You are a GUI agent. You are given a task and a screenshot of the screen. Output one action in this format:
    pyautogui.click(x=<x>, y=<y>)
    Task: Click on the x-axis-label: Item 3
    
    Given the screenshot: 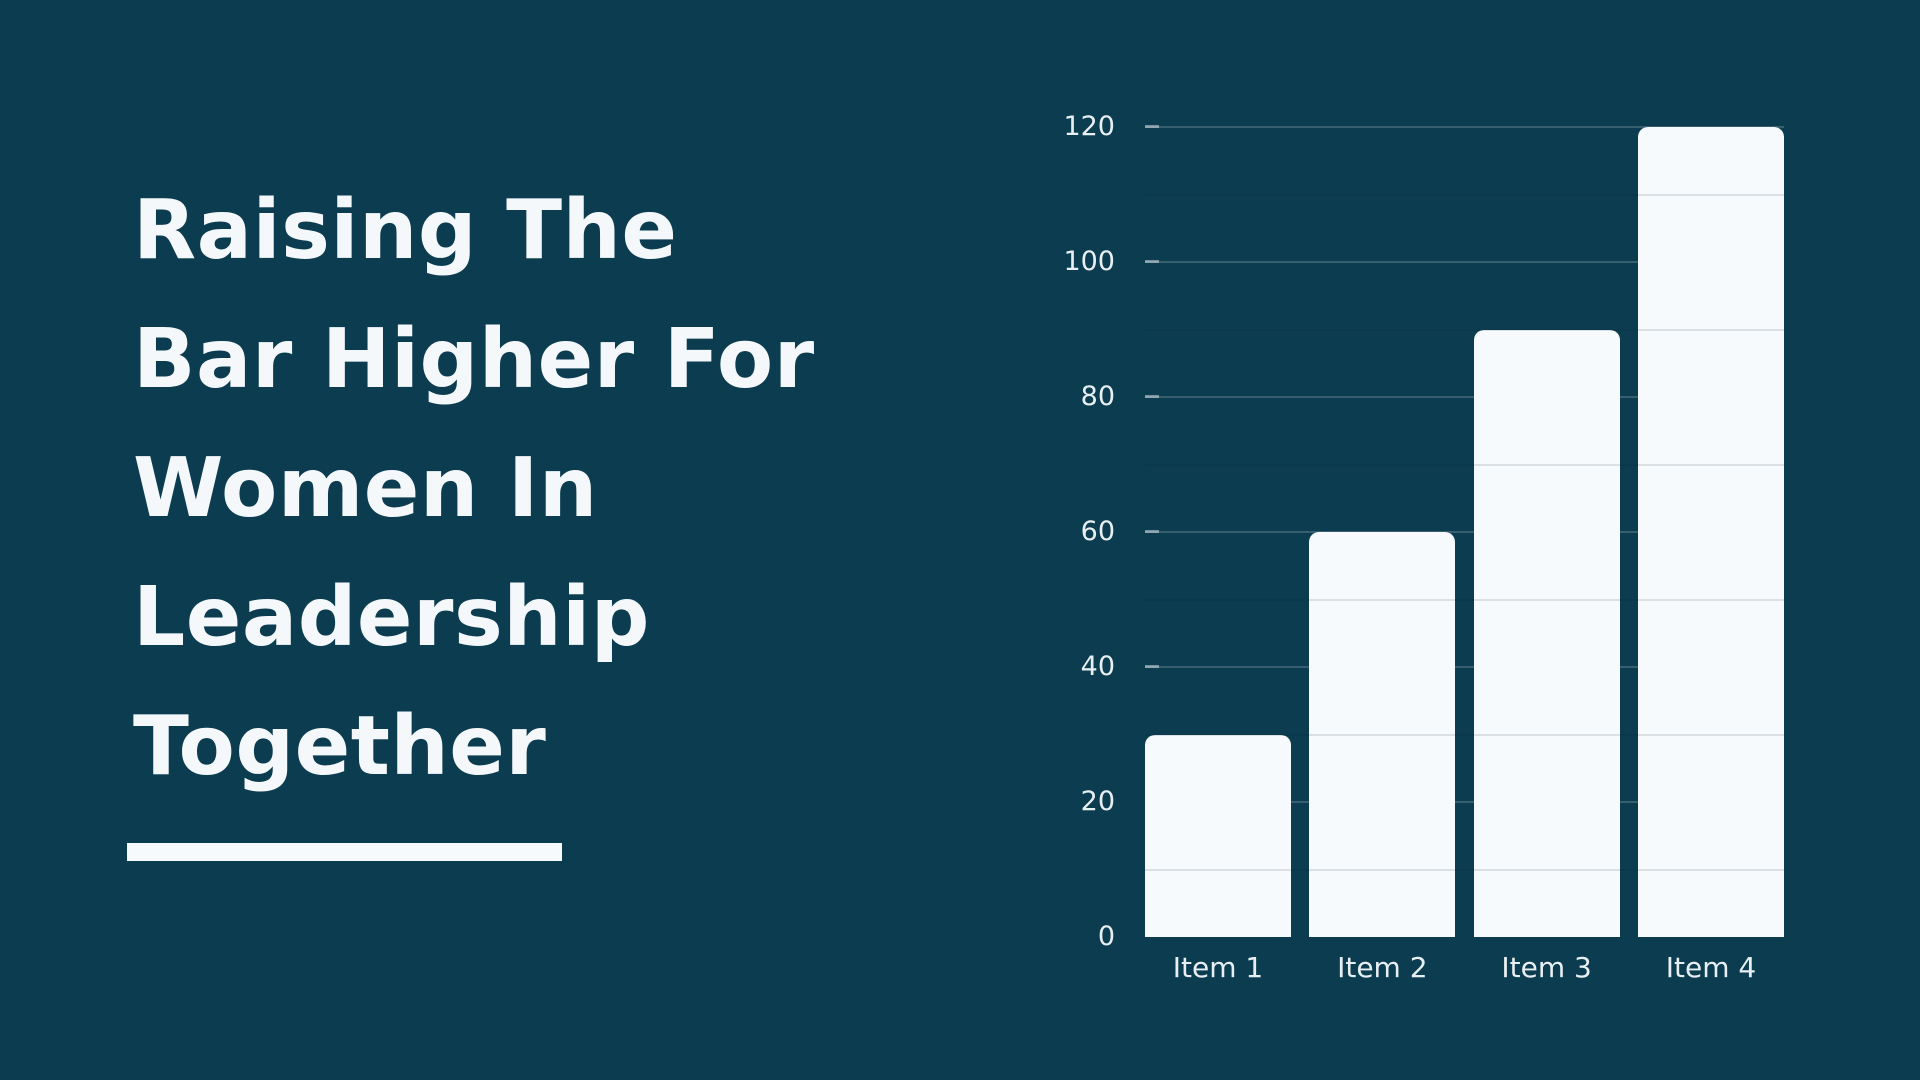 What is the action you would take?
    pyautogui.click(x=1546, y=967)
    